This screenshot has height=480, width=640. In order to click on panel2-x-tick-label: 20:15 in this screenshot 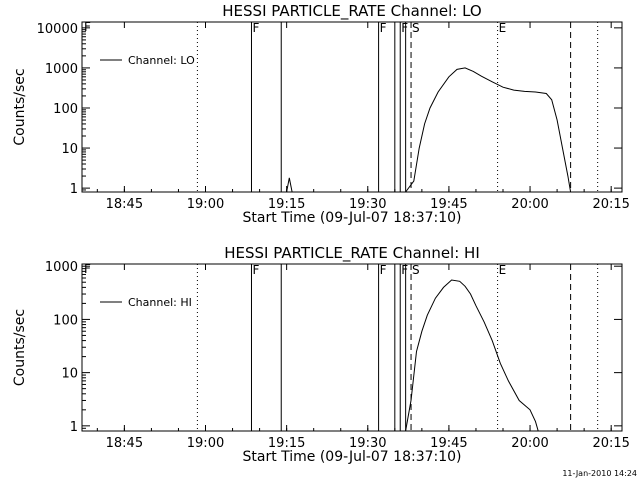, I will do `click(610, 443)`.